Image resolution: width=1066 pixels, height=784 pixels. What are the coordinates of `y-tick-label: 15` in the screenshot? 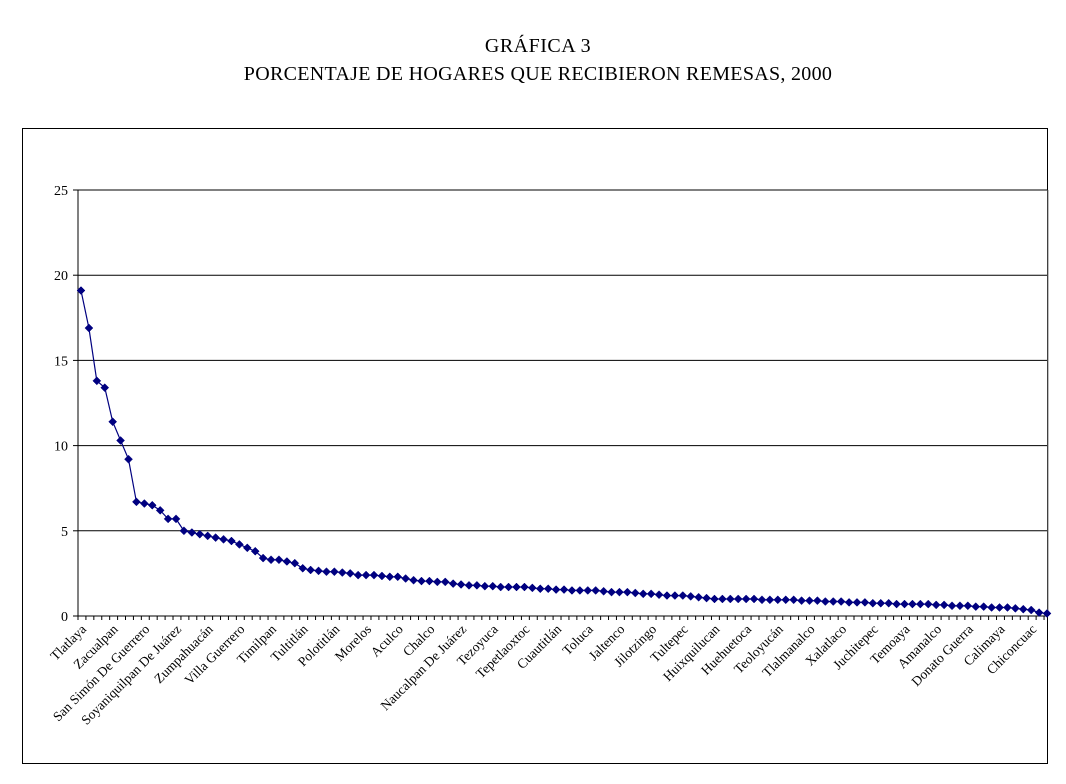 It's located at (61, 361).